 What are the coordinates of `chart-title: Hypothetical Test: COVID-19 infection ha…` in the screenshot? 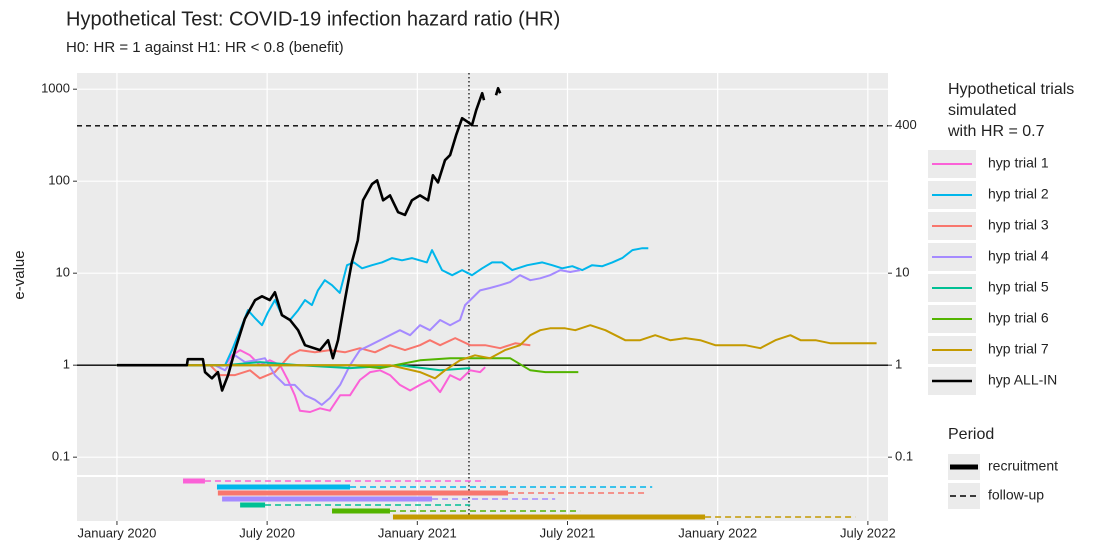 It's located at (313, 19).